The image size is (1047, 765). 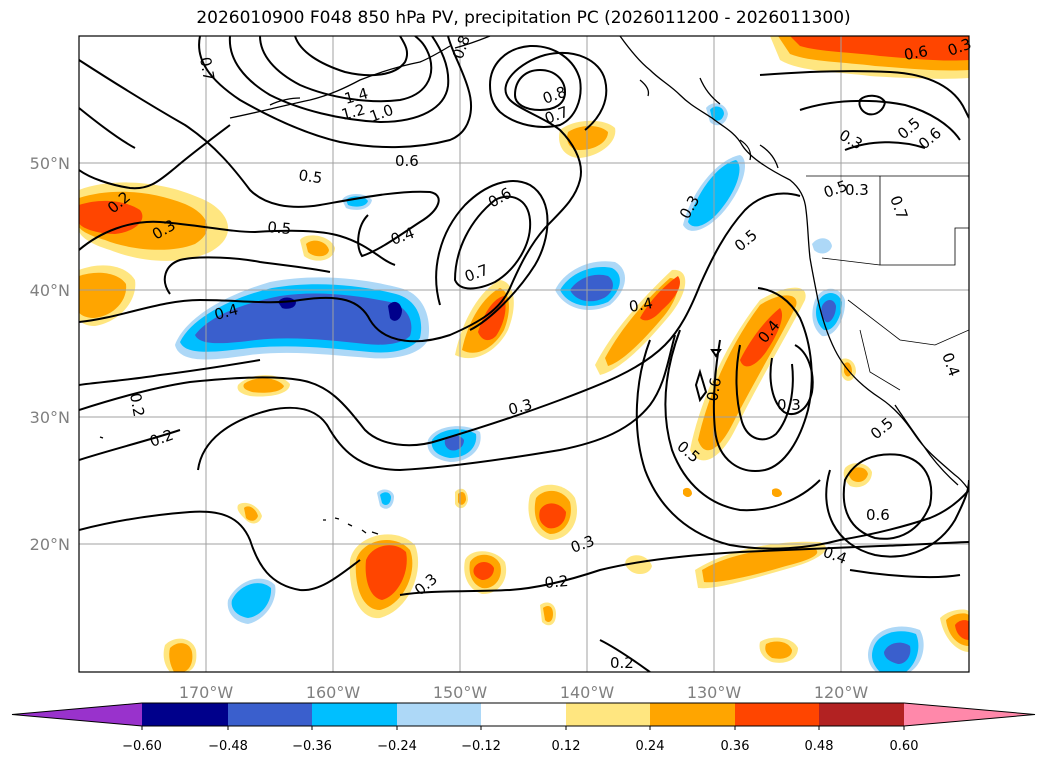 What do you see at coordinates (566, 746) in the screenshot?
I see `colorbar-tick-label: 0.12` at bounding box center [566, 746].